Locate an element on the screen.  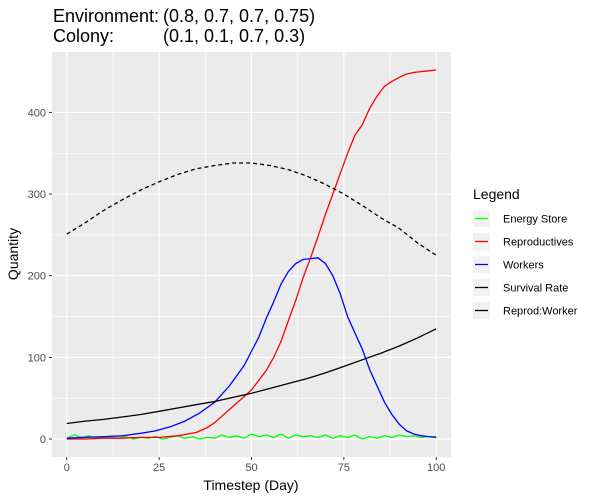
legend-title: Legend is located at coordinates (496, 194).